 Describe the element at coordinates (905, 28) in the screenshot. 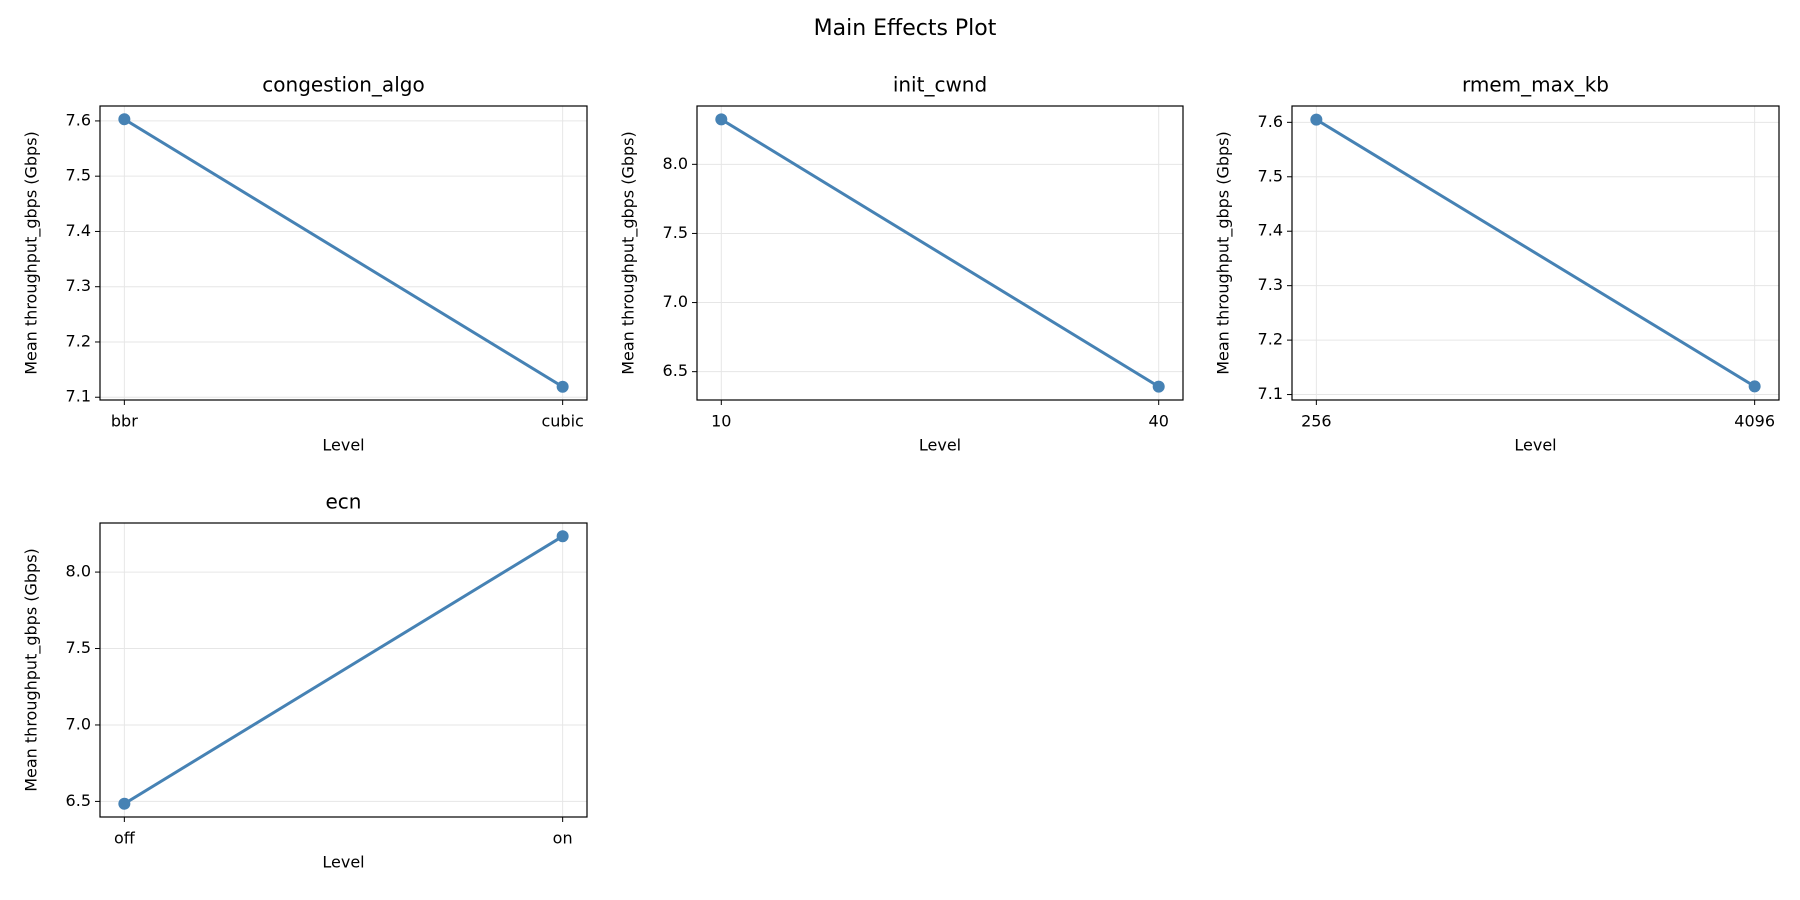

I see `figure-title: Main Effects Plot` at that location.